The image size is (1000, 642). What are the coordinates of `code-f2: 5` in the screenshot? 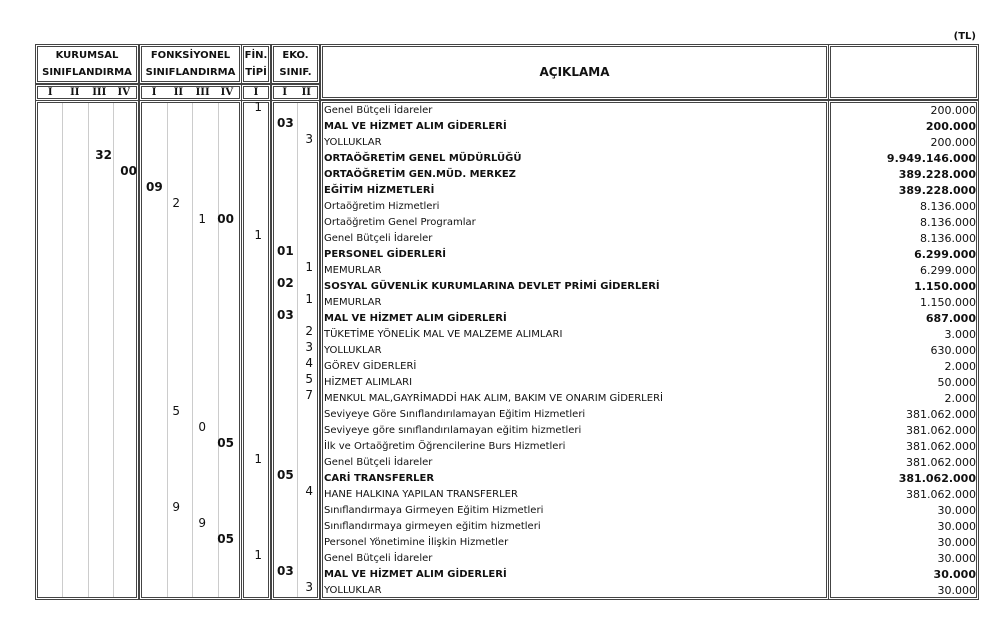 It's located at (176, 411).